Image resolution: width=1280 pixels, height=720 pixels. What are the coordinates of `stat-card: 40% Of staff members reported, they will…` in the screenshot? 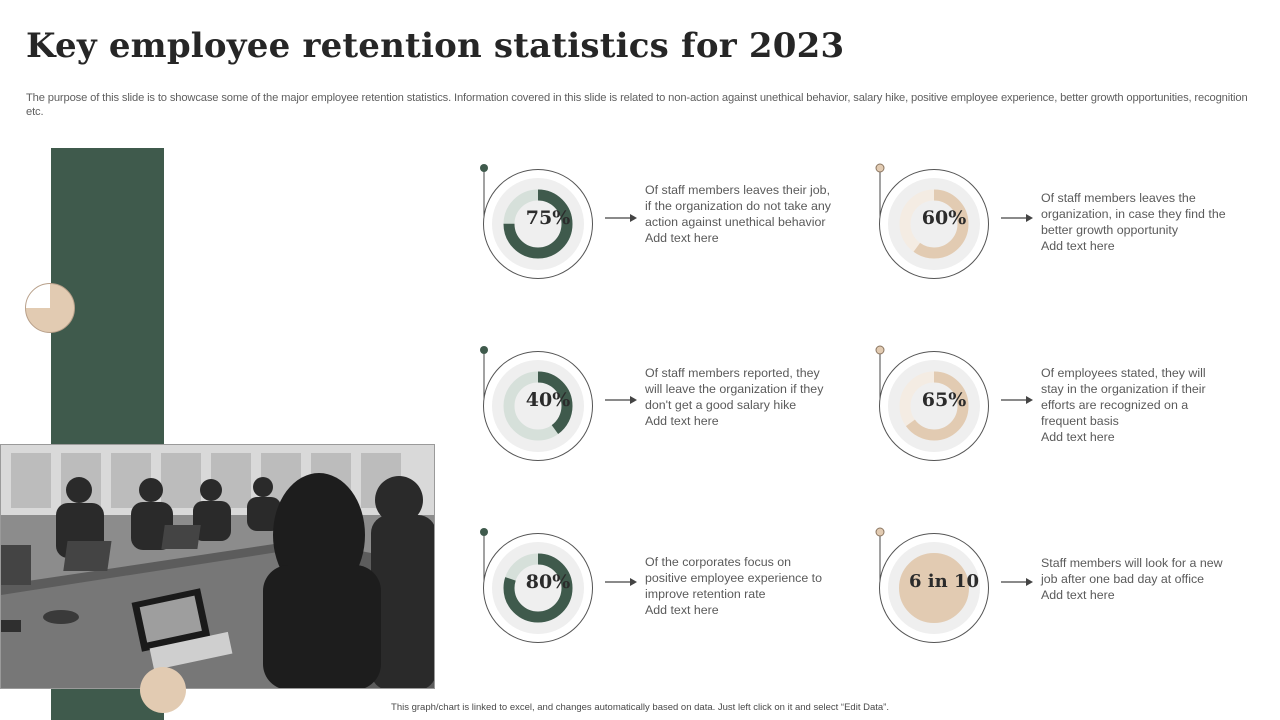 It's located at (678, 404).